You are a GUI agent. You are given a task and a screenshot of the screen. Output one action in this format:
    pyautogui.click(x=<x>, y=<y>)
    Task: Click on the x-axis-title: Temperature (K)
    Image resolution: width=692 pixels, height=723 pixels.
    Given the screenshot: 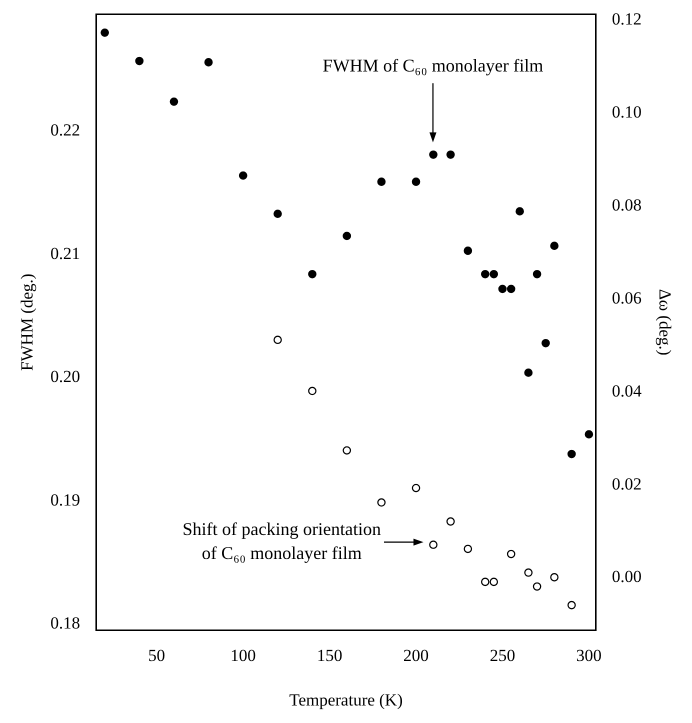 What is the action you would take?
    pyautogui.click(x=346, y=700)
    